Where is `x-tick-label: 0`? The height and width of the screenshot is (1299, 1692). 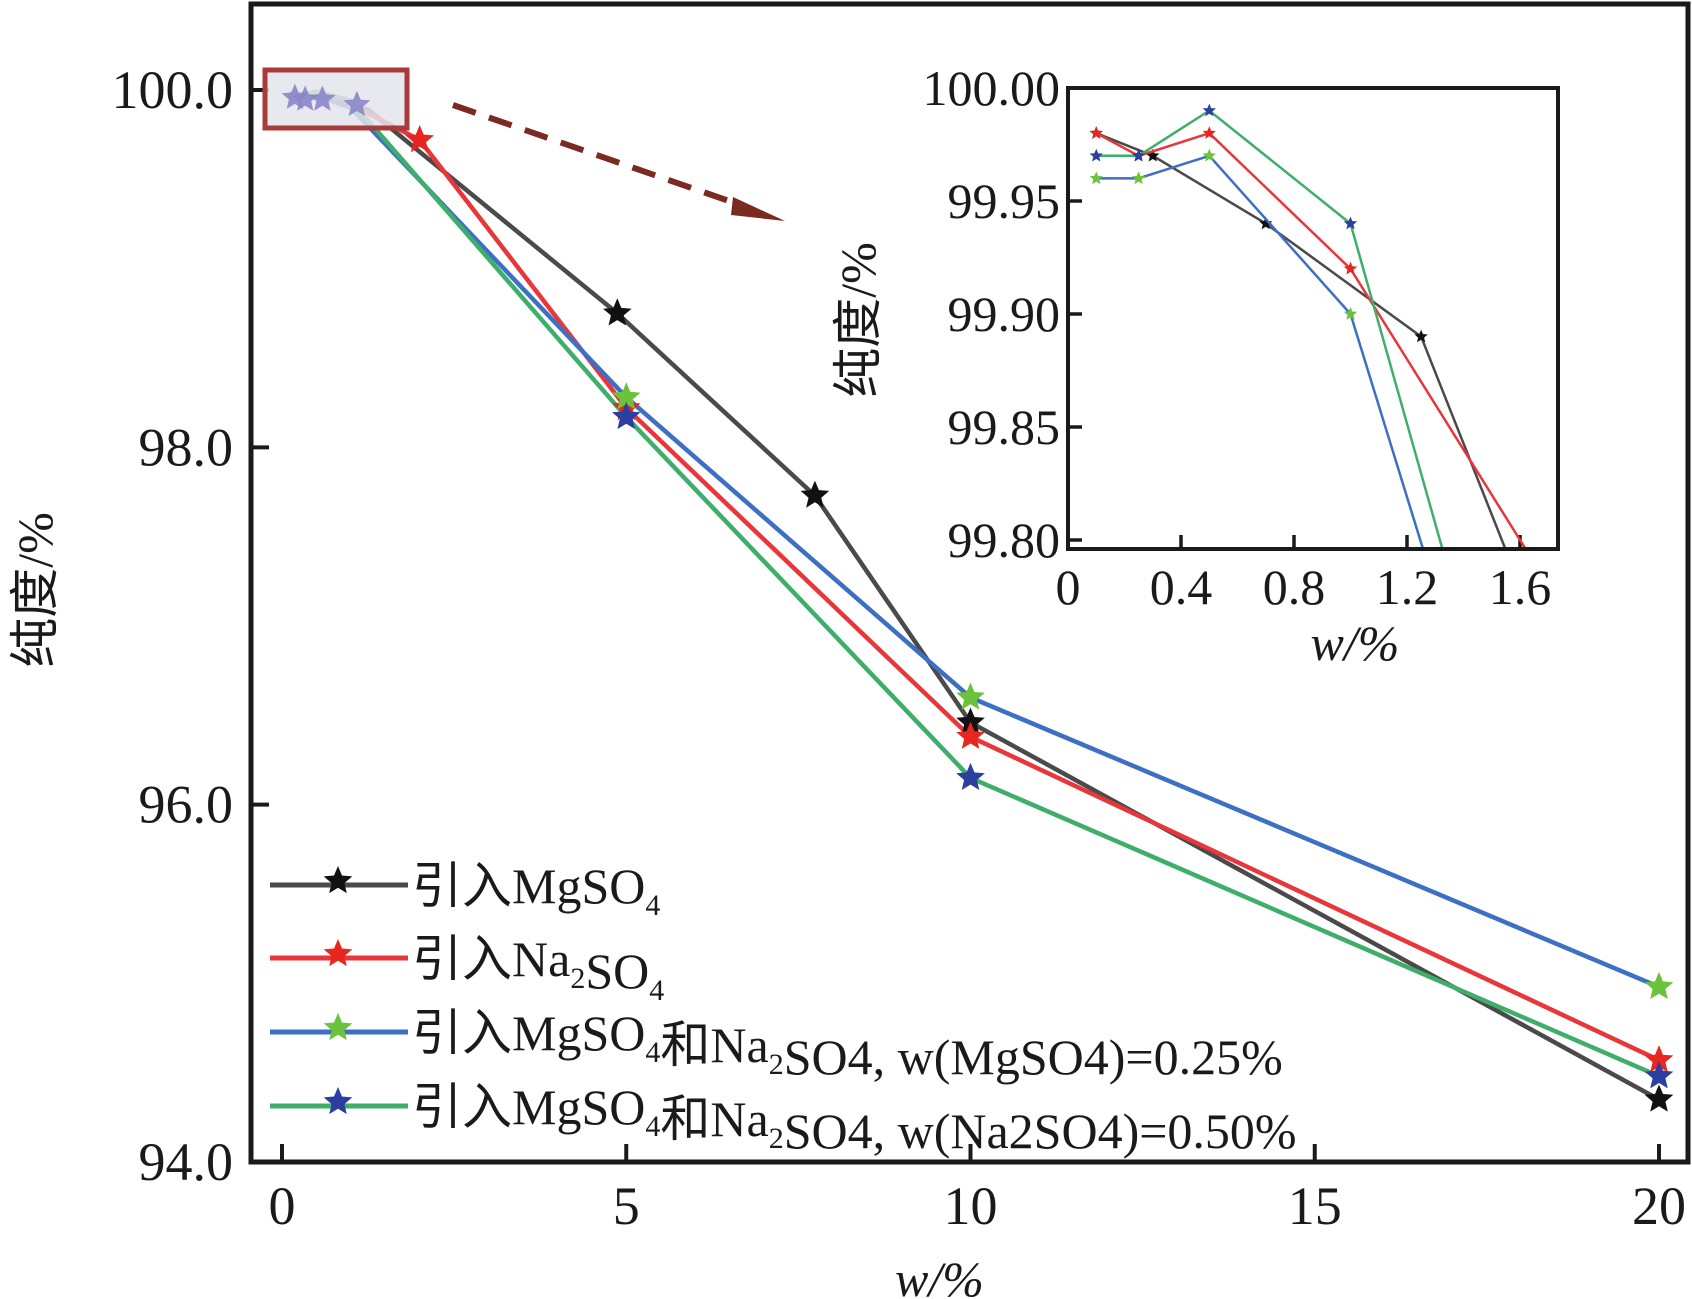
x-tick-label: 0 is located at coordinates (282, 1206).